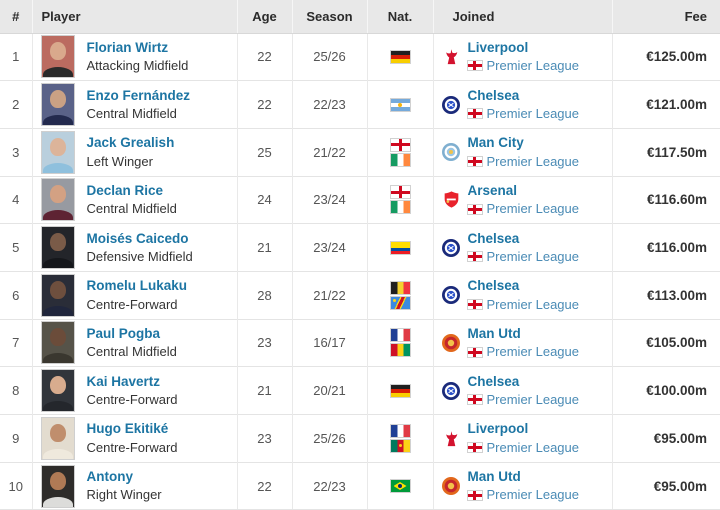 This screenshot has height=510, width=720. Describe the element at coordinates (127, 47) in the screenshot. I see `player-name-link: Florian Wirtz` at that location.